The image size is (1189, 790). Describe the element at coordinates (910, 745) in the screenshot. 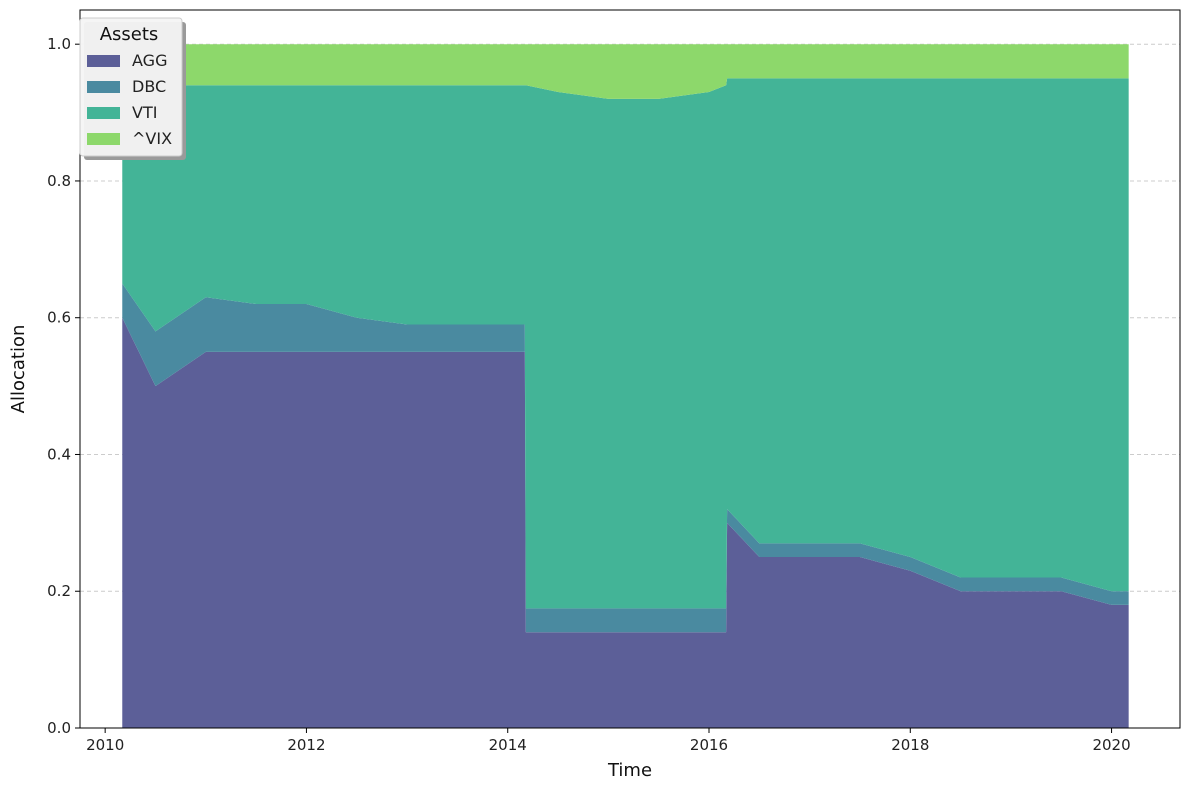

I see `x-tick-label: 2018` at that location.